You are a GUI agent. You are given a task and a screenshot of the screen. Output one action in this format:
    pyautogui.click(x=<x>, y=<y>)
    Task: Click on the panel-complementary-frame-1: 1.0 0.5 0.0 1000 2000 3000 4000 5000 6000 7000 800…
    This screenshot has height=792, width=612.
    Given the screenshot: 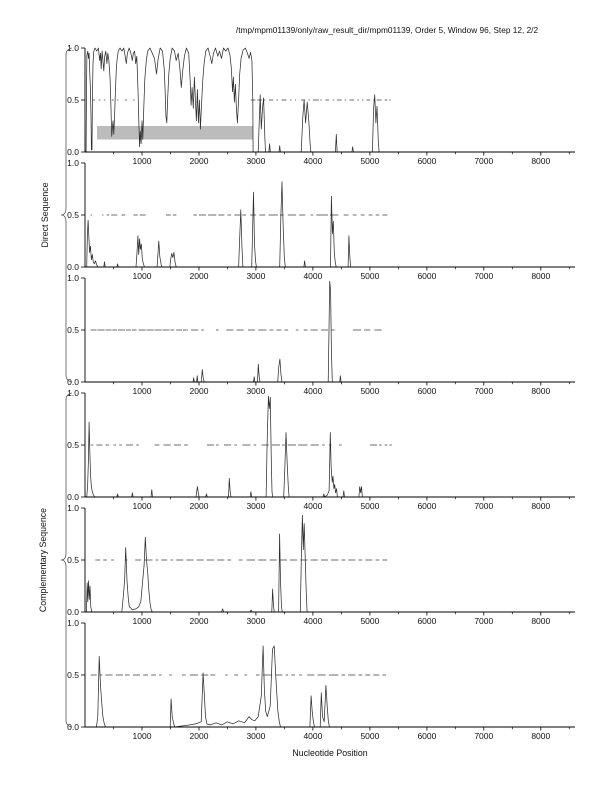 What is the action you would take?
    pyautogui.click(x=321, y=449)
    